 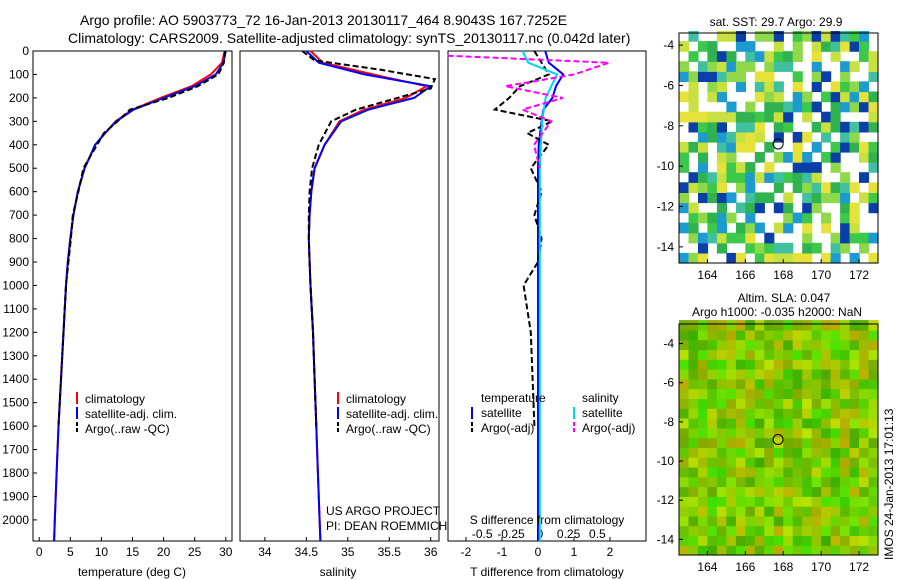 I want to click on sla-map-subtitle: Argo h1000: -0.035 h2000: NaN, so click(x=777, y=312).